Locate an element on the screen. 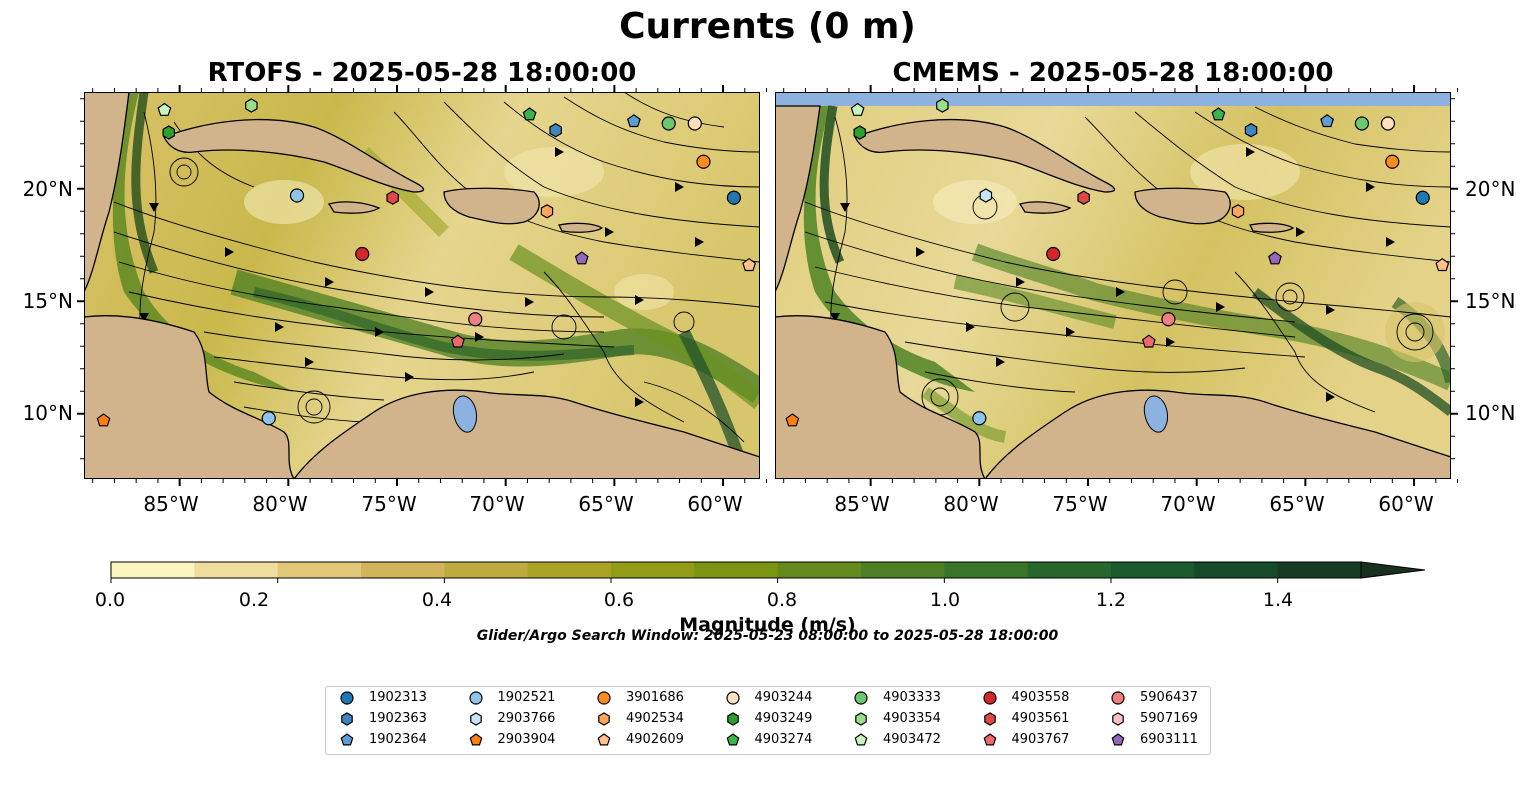 This screenshot has width=1535, height=802. panel-title-cmems: CMEMS - 2025-05-28 18:00:00 is located at coordinates (1113, 73).